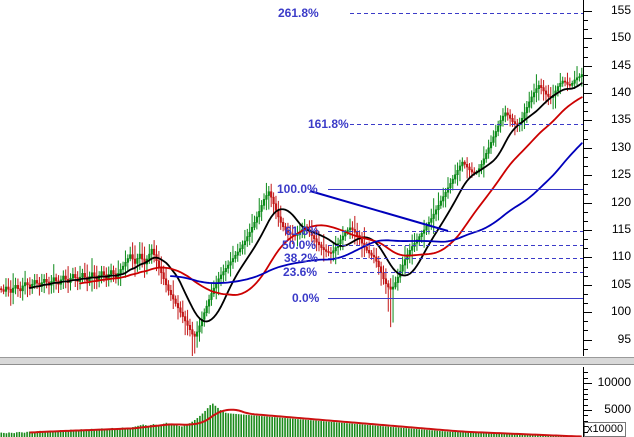 The height and width of the screenshot is (437, 634). Describe the element at coordinates (300, 272) in the screenshot. I see `fib-label-23: 23.6%` at that location.